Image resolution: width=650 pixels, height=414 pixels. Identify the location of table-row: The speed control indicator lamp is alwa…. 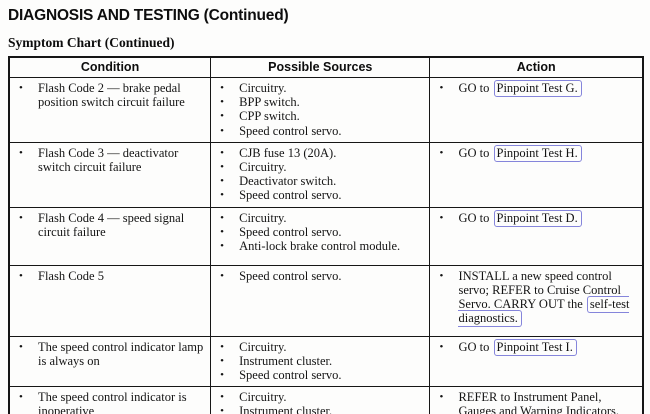
(326, 361).